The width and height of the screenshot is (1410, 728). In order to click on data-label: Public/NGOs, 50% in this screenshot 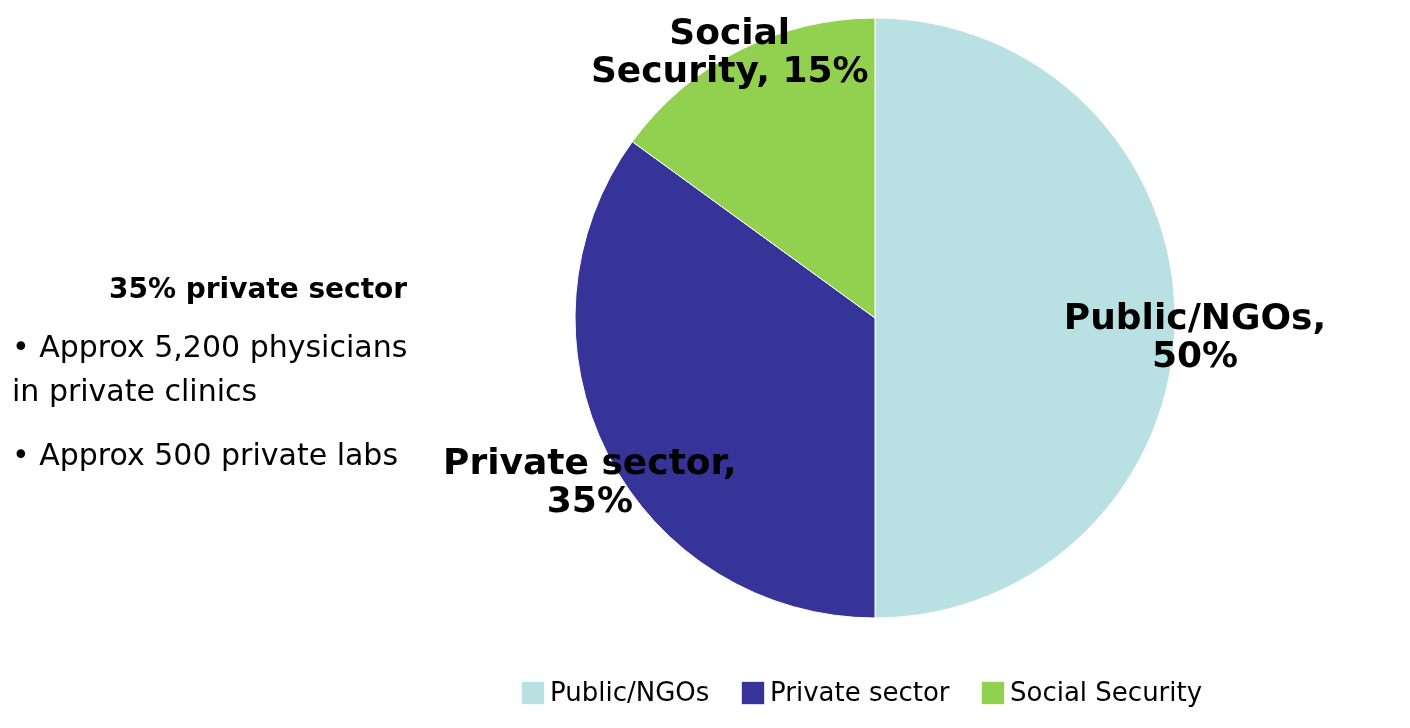, I will do `click(1195, 335)`.